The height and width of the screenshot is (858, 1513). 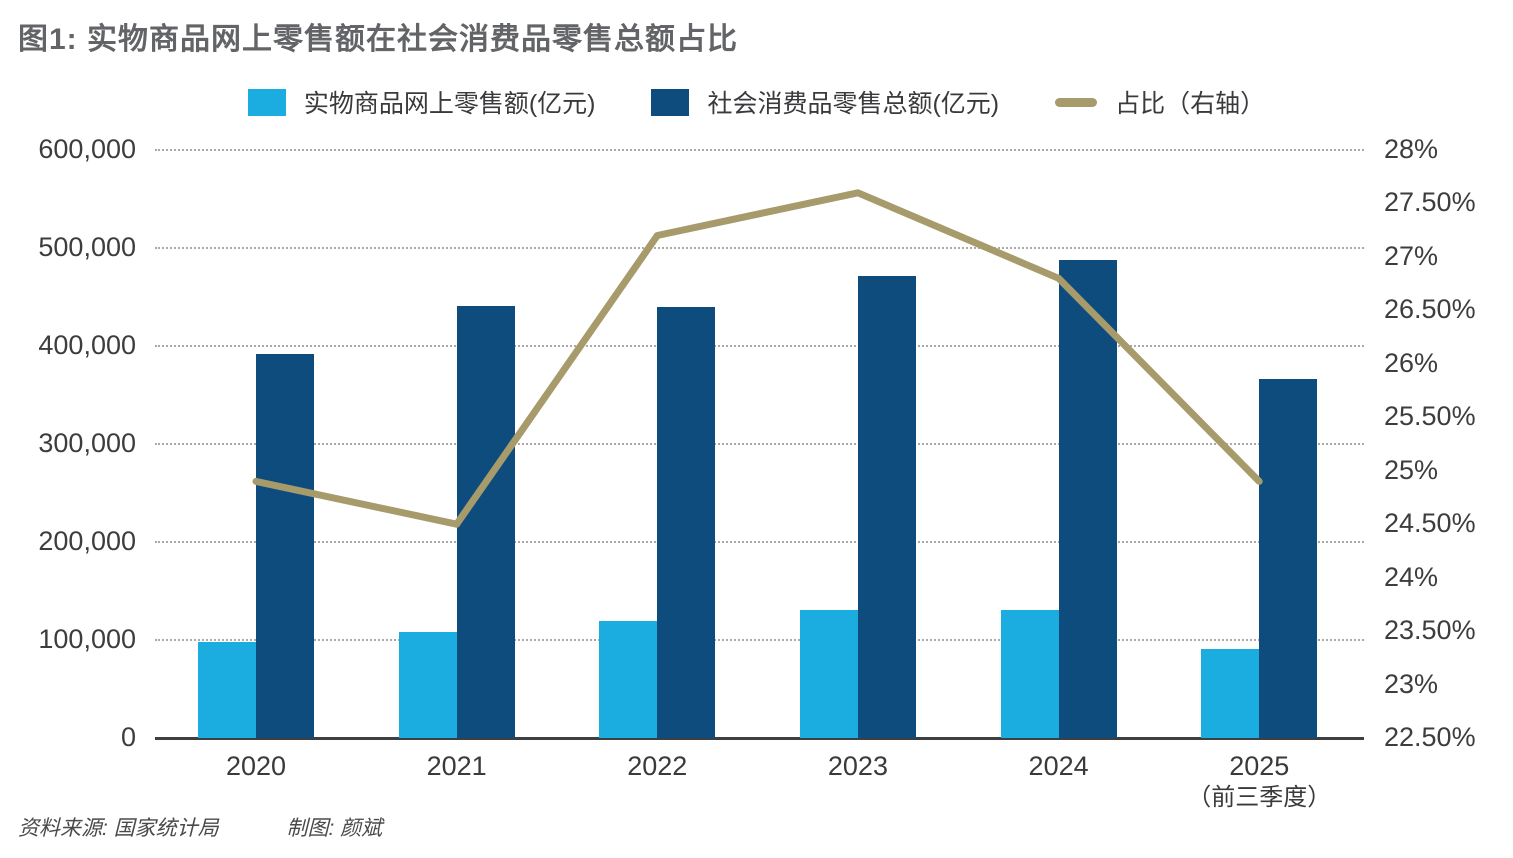 I want to click on x-axis-label-2024: 2024, so click(x=1059, y=766).